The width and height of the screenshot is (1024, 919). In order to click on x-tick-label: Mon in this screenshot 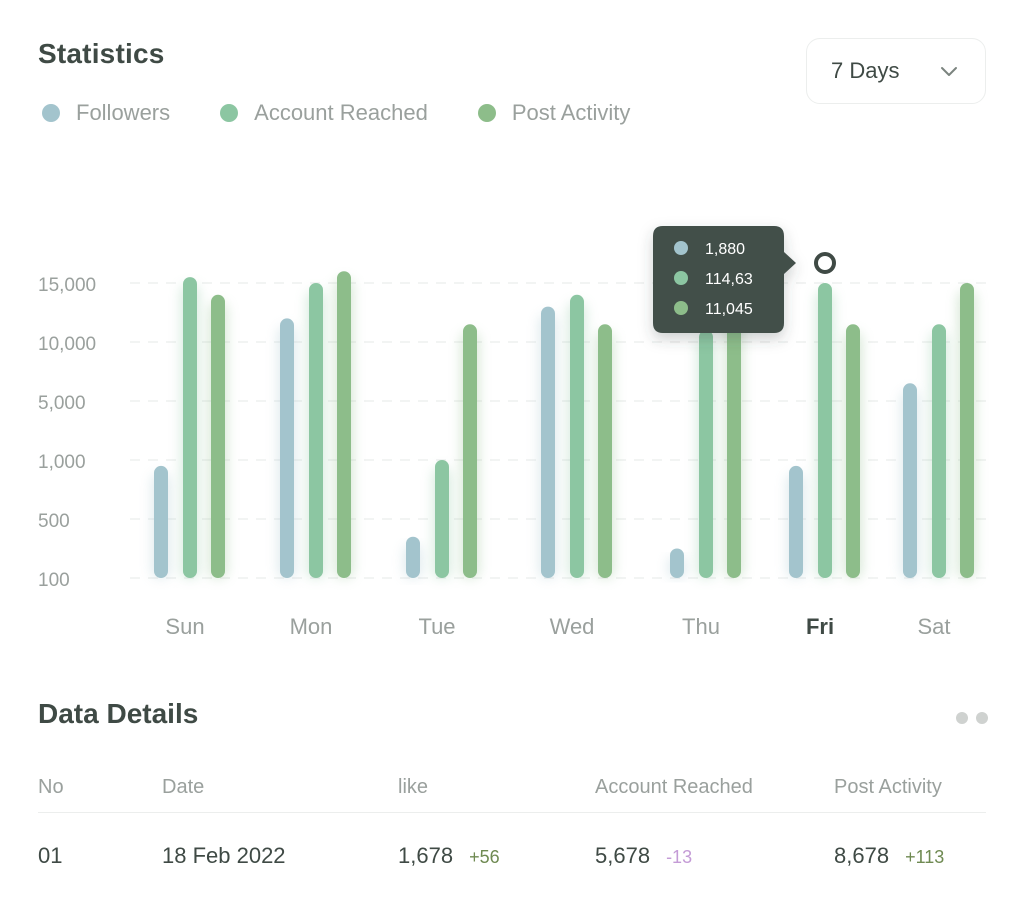, I will do `click(311, 626)`.